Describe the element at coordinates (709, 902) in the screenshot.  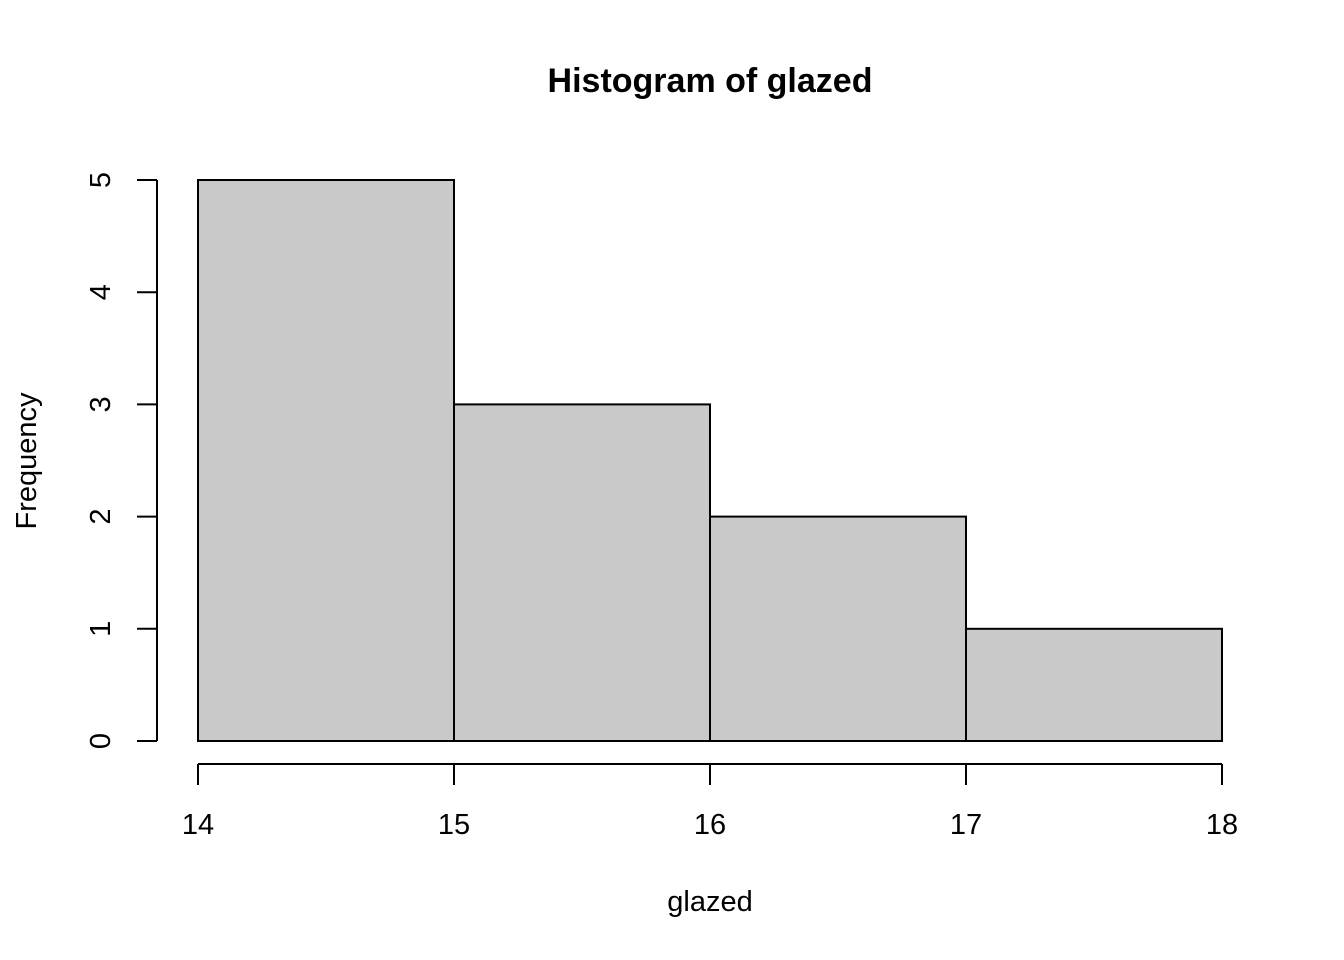
I see `x-axis-label: glazed` at that location.